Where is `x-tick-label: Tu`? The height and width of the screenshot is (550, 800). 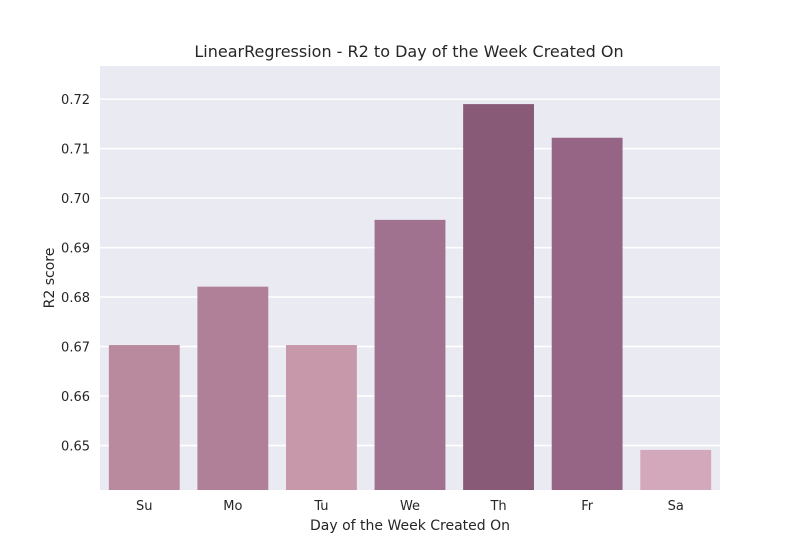
x-tick-label: Tu is located at coordinates (320, 506).